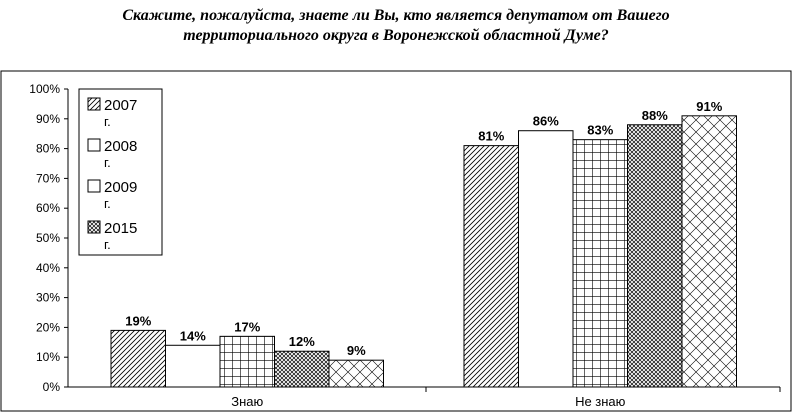  I want to click on data-label: 86%, so click(546, 121).